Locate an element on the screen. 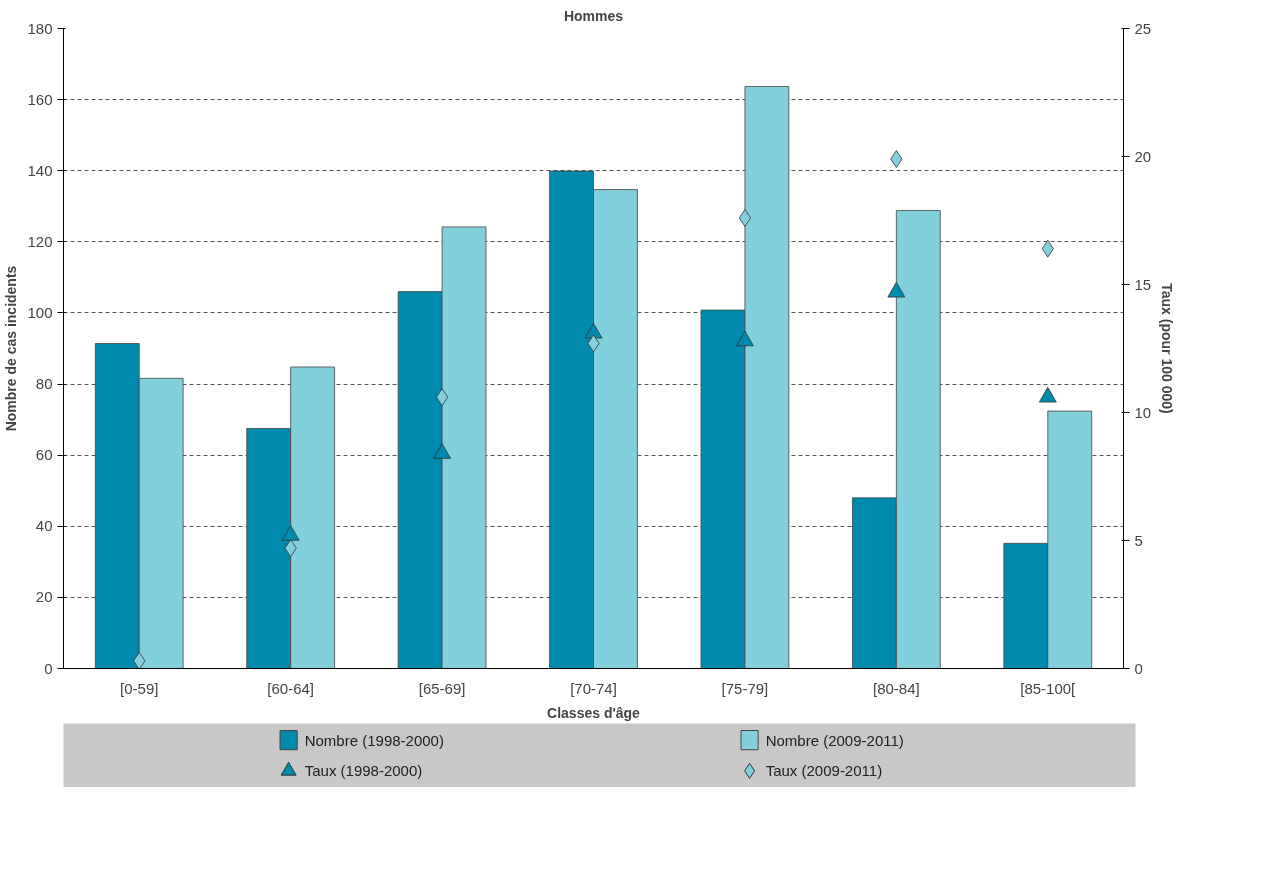 This screenshot has height=893, width=1286. y-tick-label: 40 is located at coordinates (44, 526).